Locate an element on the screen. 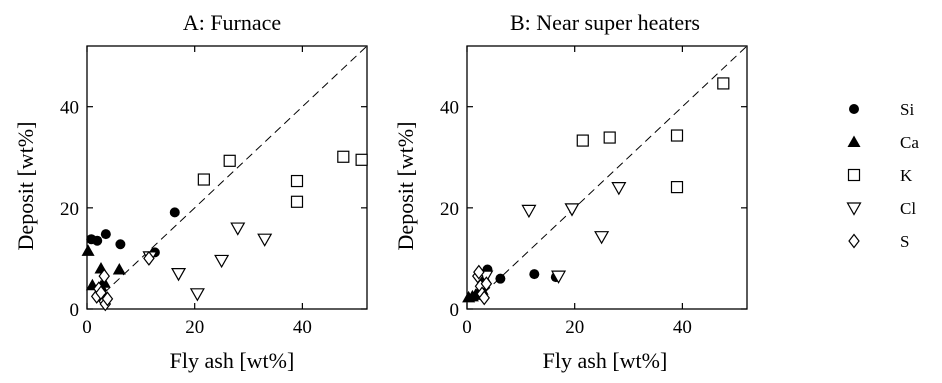 The image size is (942, 383). legend-item-k: K is located at coordinates (880, 175).